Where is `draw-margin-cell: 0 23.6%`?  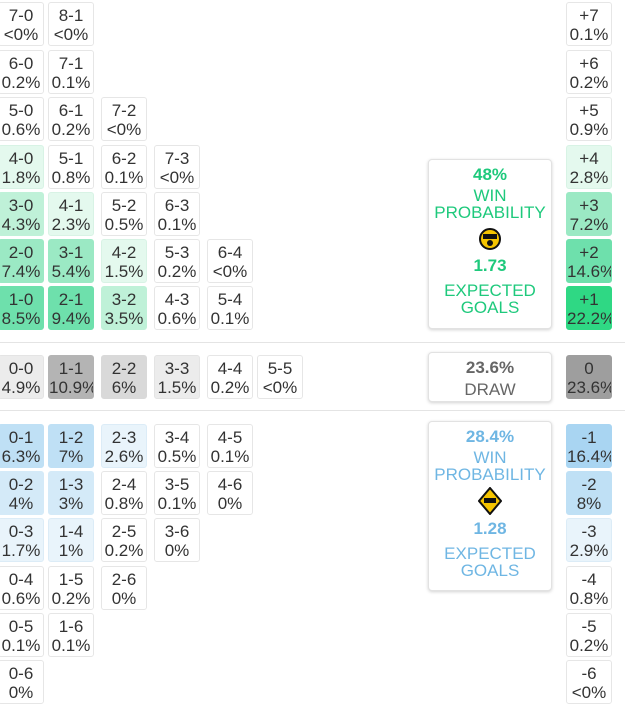 draw-margin-cell: 0 23.6% is located at coordinates (589, 377).